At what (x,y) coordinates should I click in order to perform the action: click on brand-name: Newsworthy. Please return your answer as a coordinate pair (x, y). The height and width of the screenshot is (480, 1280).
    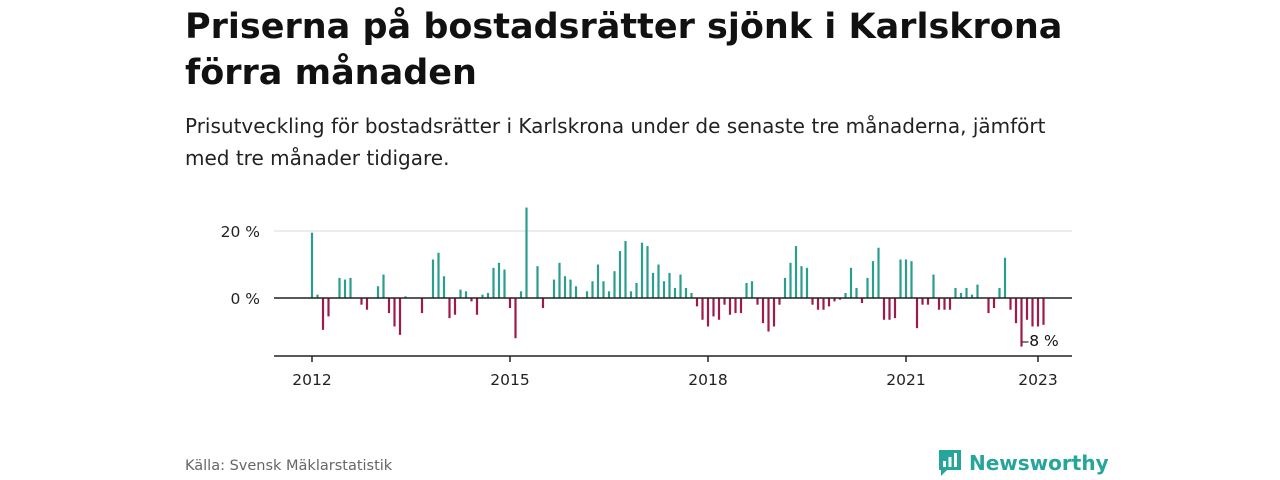
    Looking at the image, I should click on (1039, 463).